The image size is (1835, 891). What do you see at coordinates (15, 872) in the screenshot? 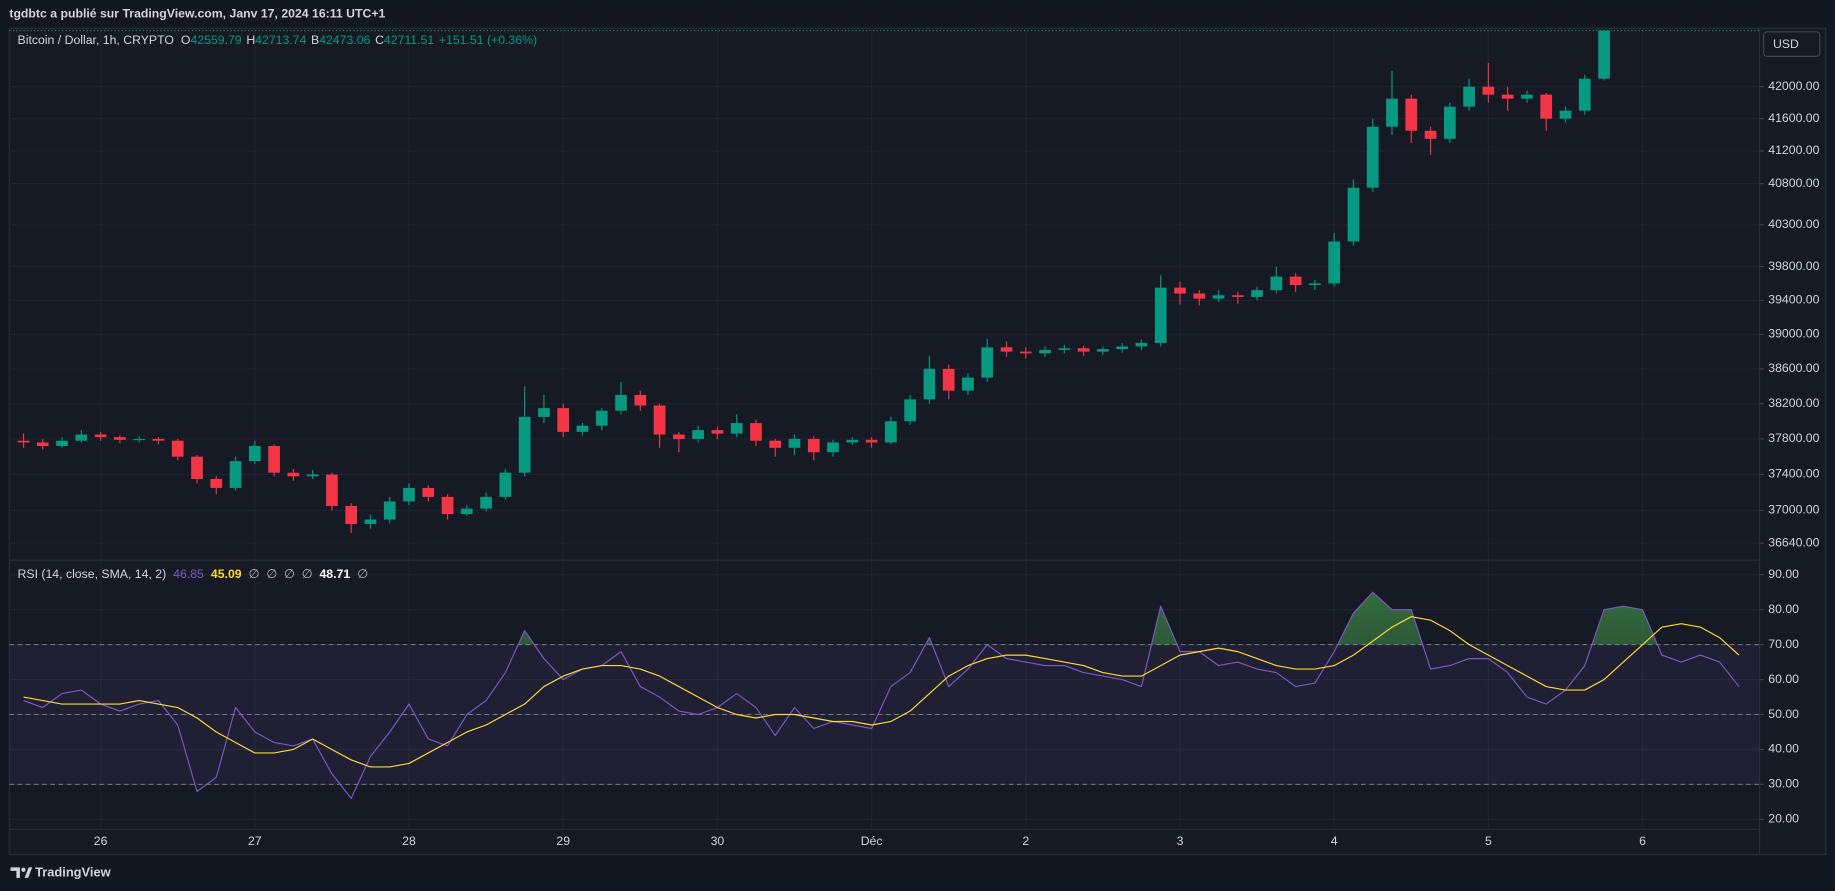
I see `logo-shape` at bounding box center [15, 872].